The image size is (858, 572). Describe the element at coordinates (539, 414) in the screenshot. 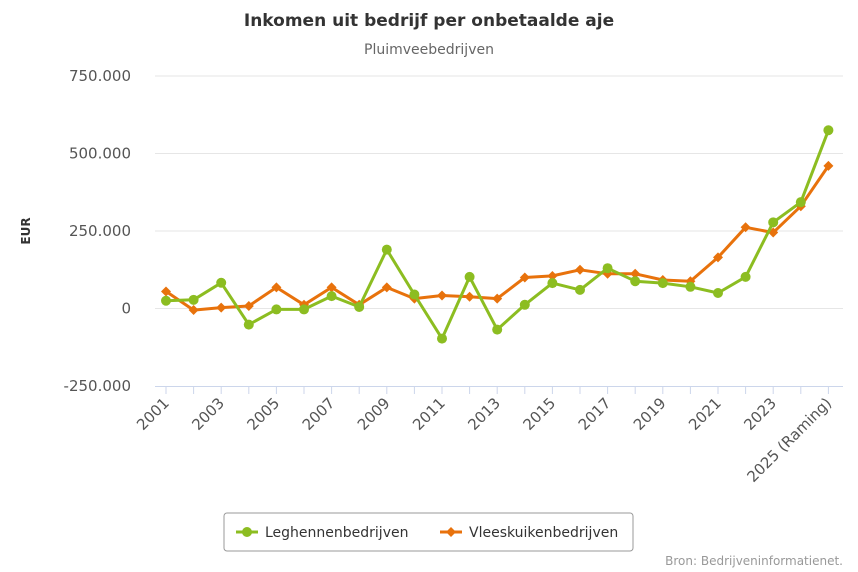

I see `x-tick-label: 2015` at that location.